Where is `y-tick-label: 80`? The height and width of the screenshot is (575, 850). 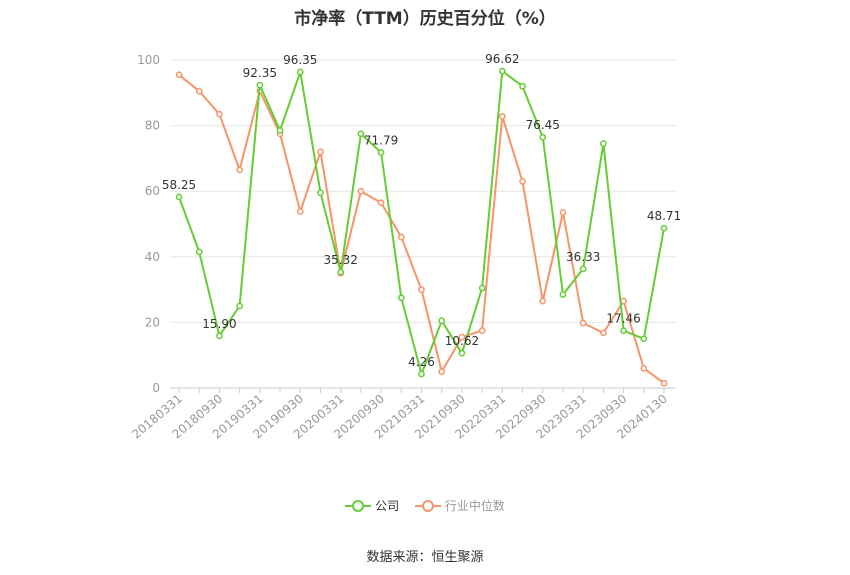 y-tick-label: 80 is located at coordinates (152, 126).